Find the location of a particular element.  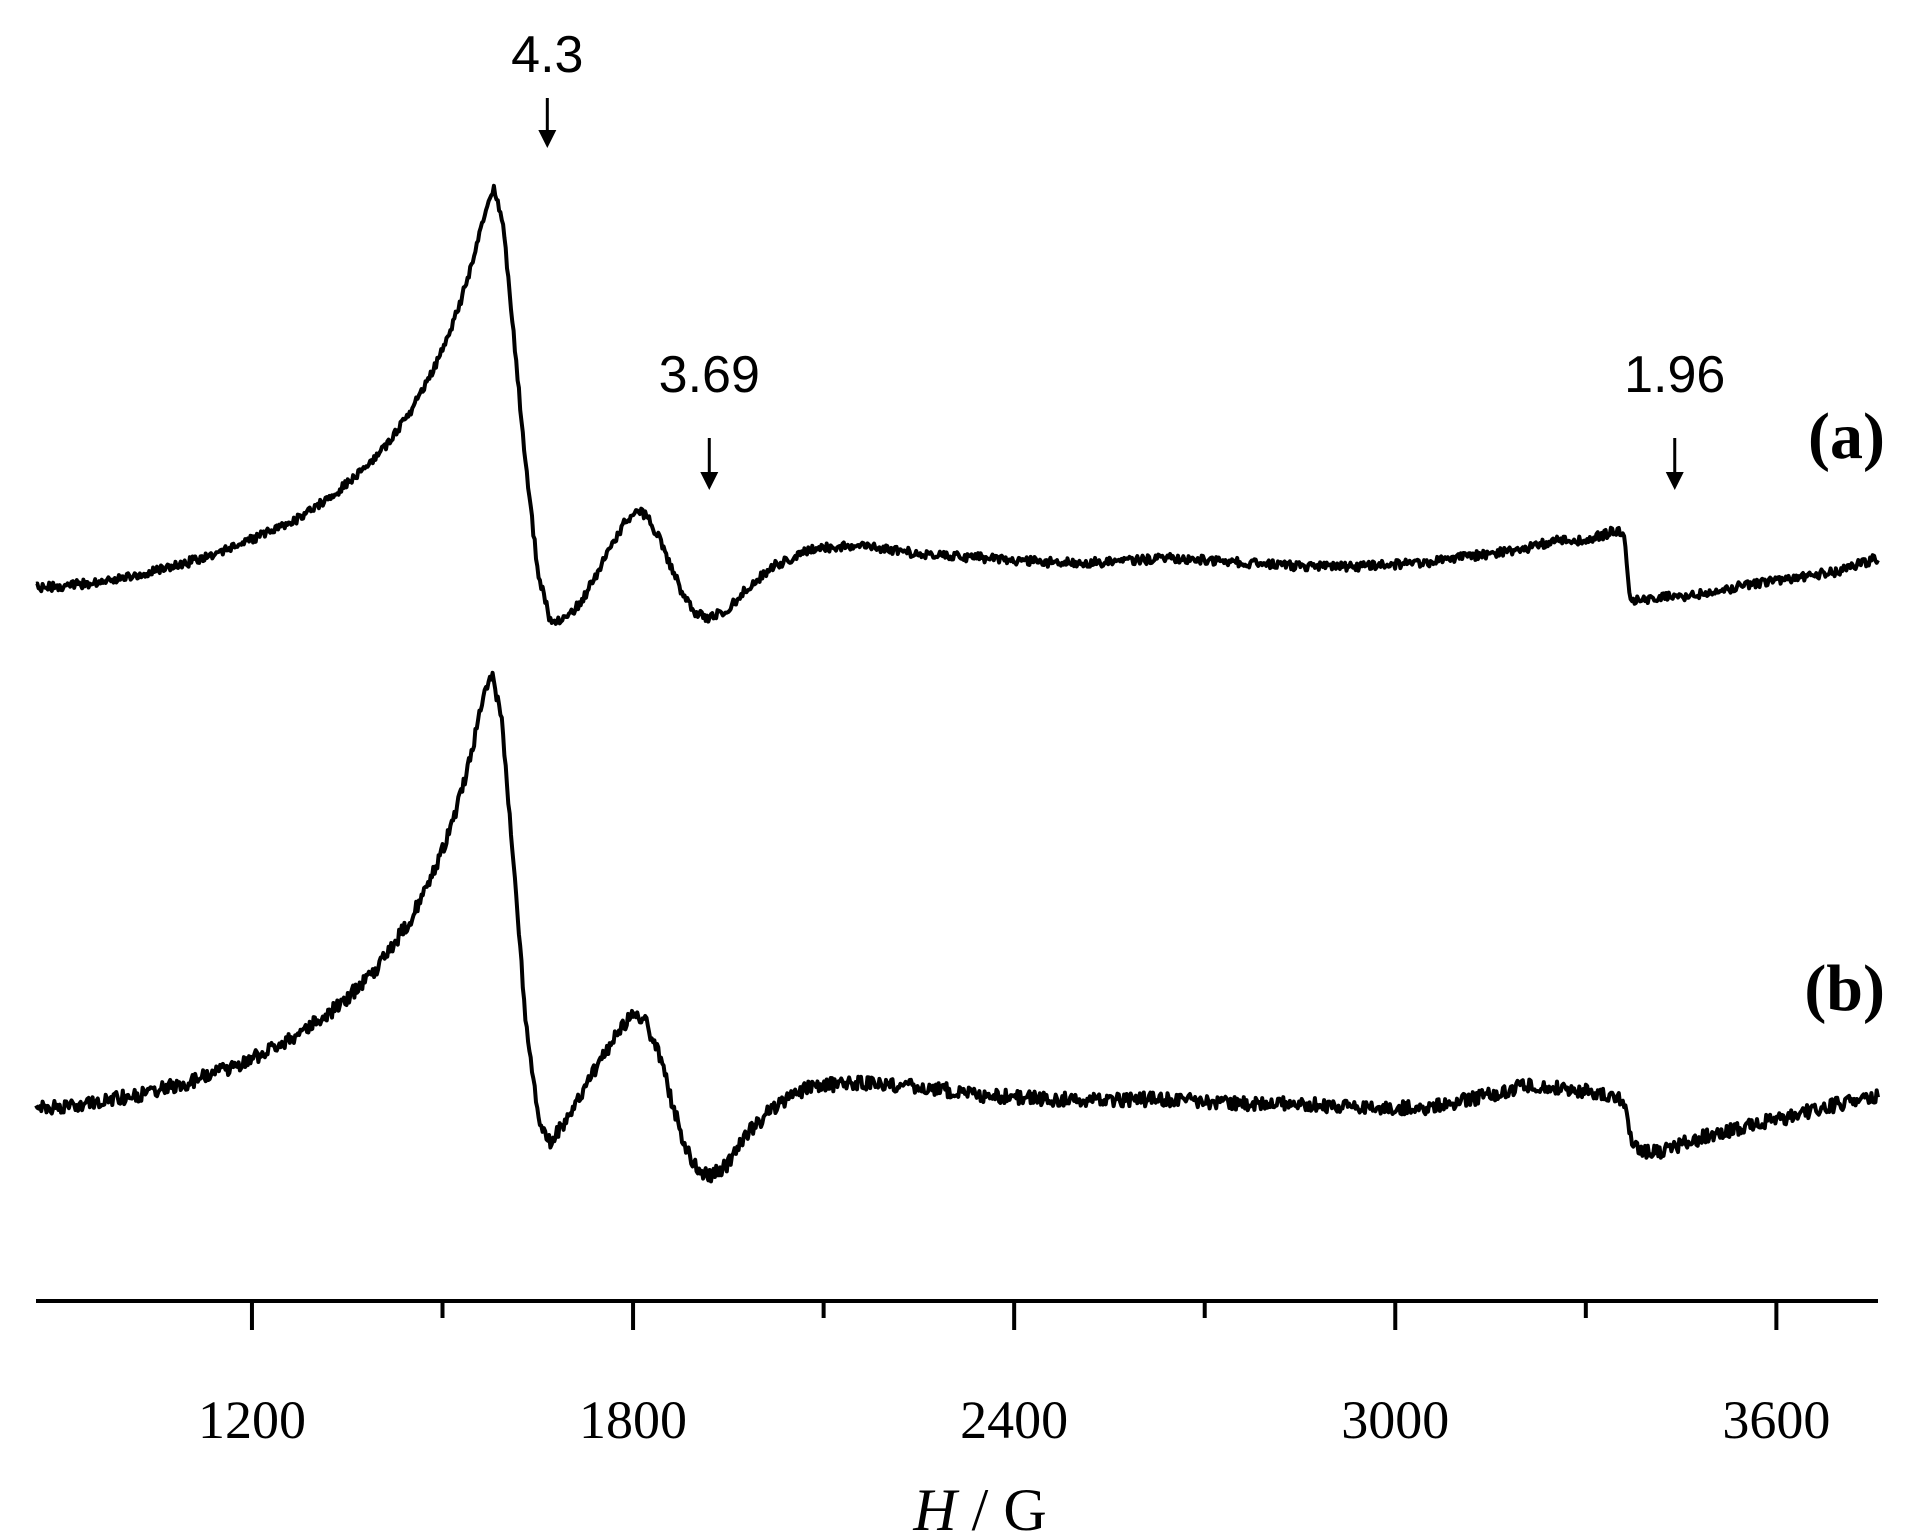

g-value-label: 4.3 is located at coordinates (547, 55).